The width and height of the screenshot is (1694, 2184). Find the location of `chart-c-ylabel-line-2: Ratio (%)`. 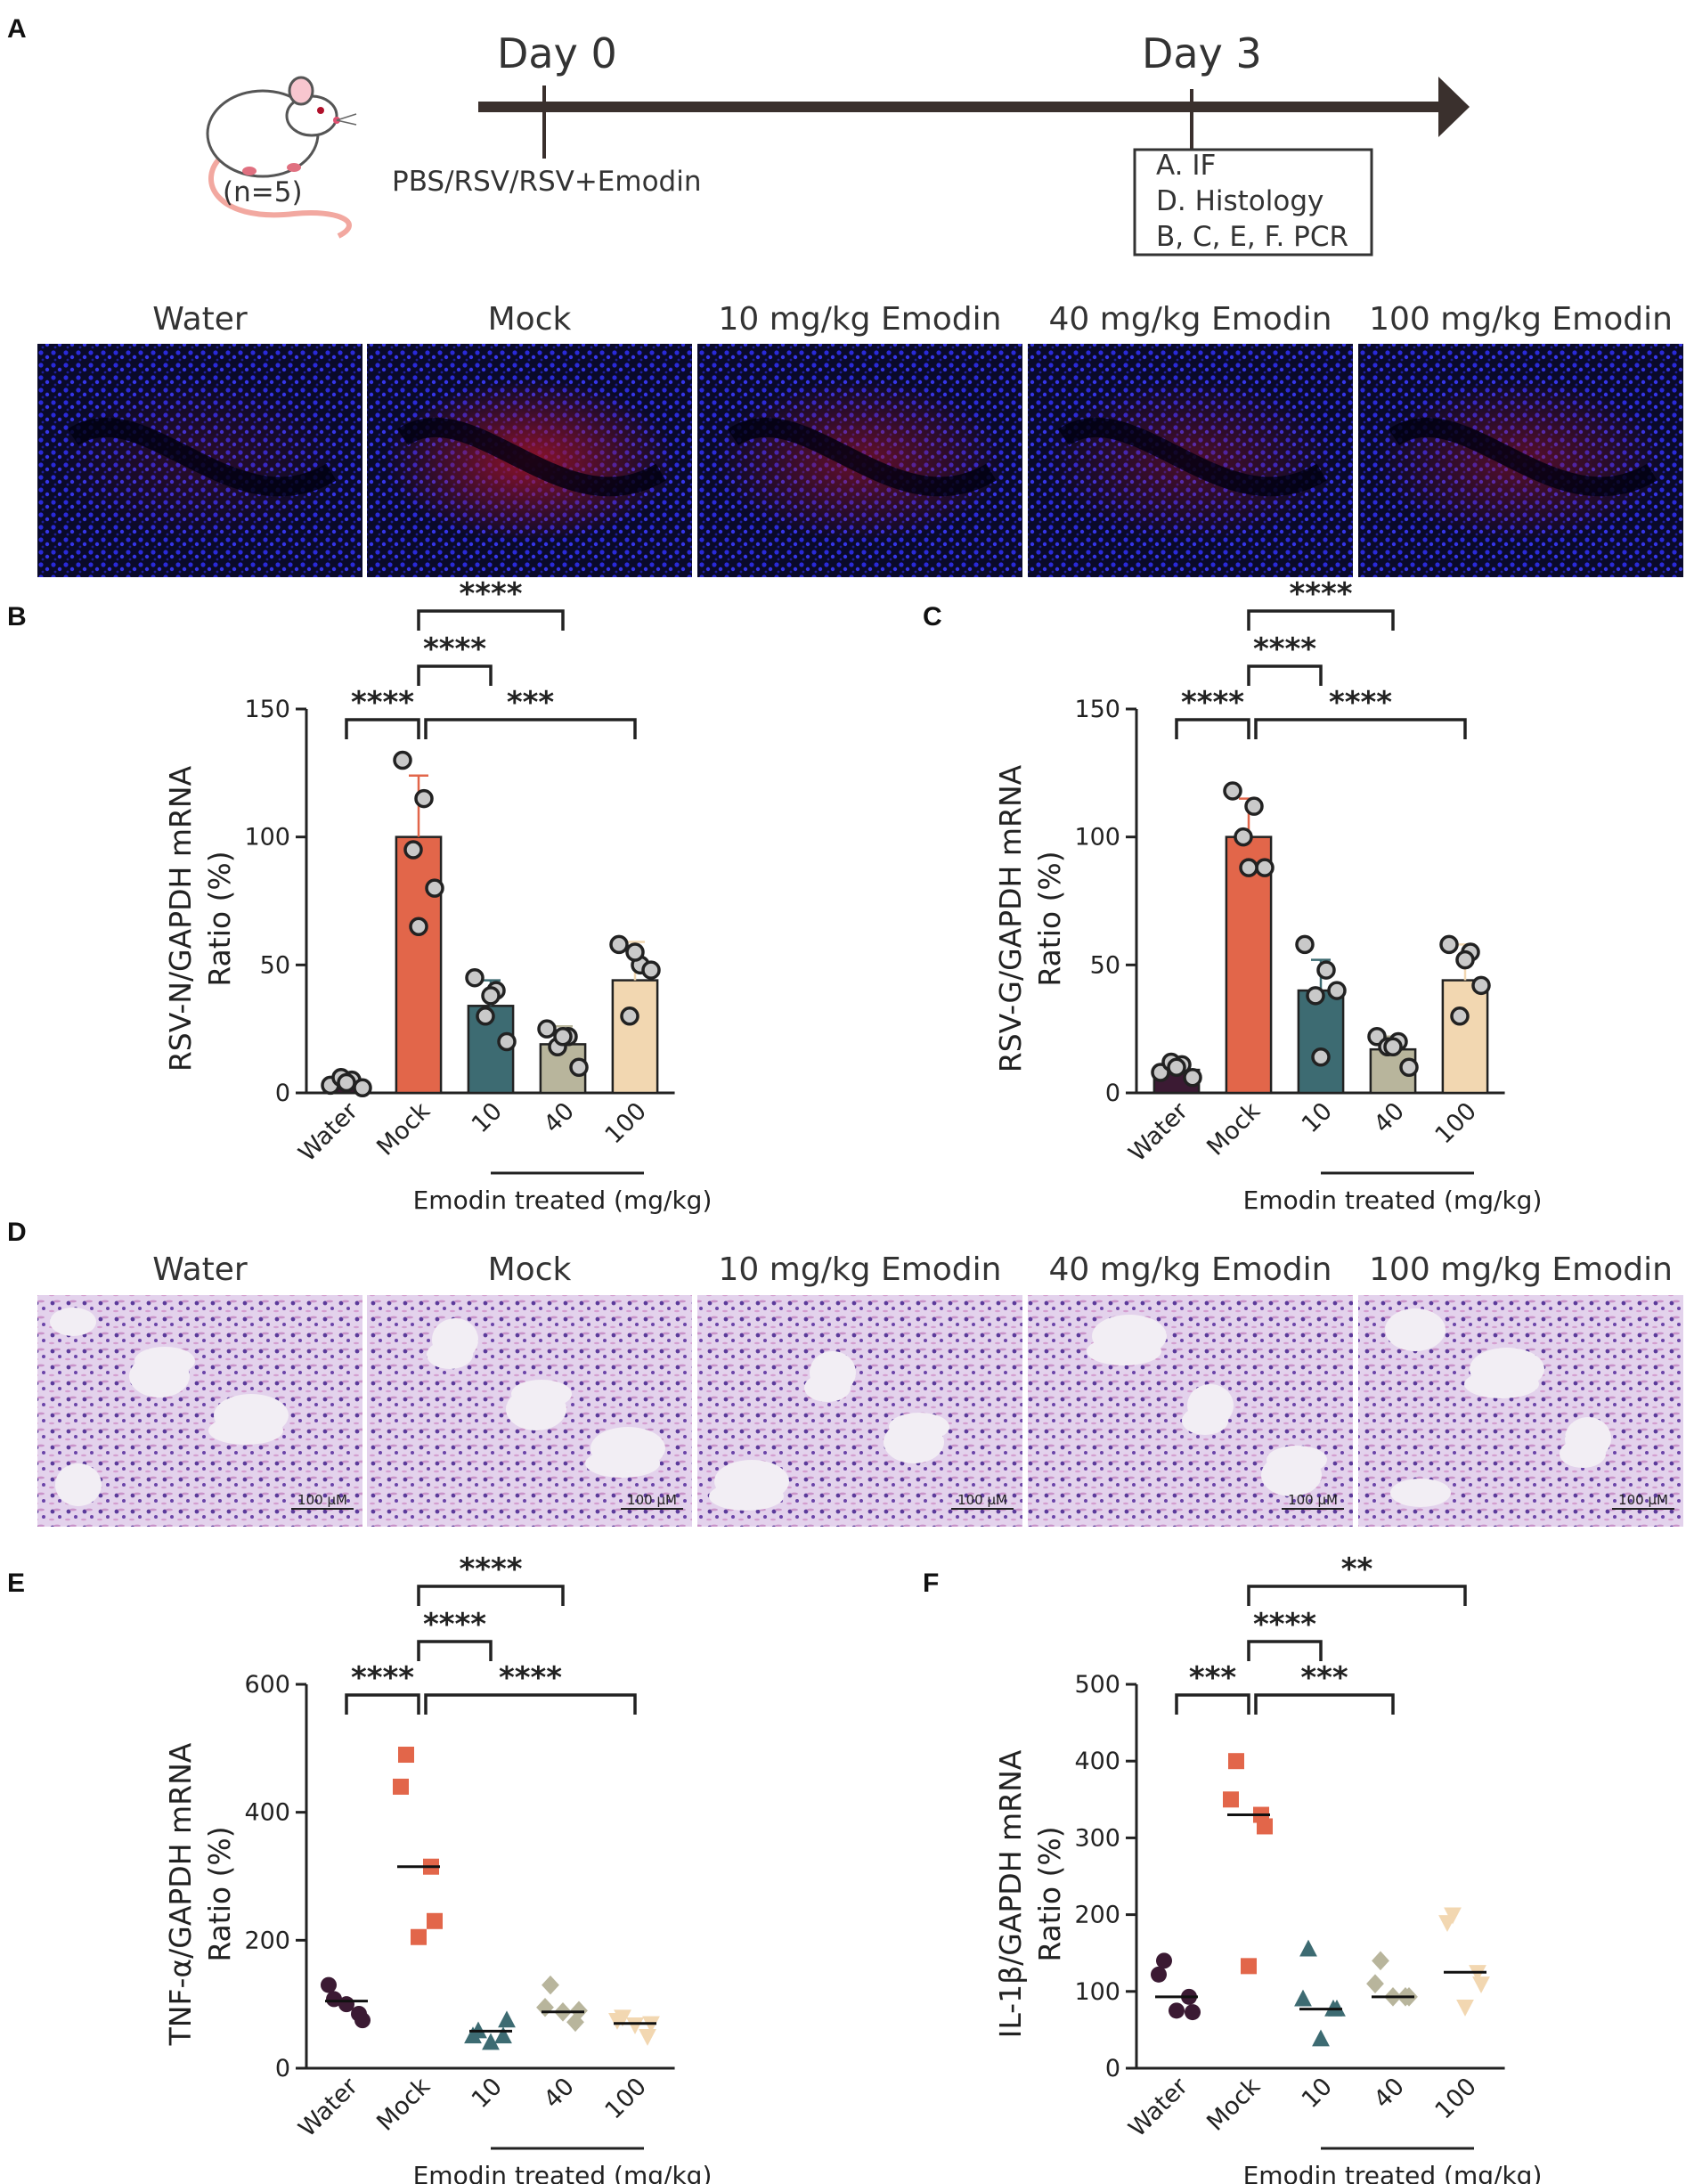

chart-c-ylabel-line-2: Ratio (%) is located at coordinates (1049, 918).